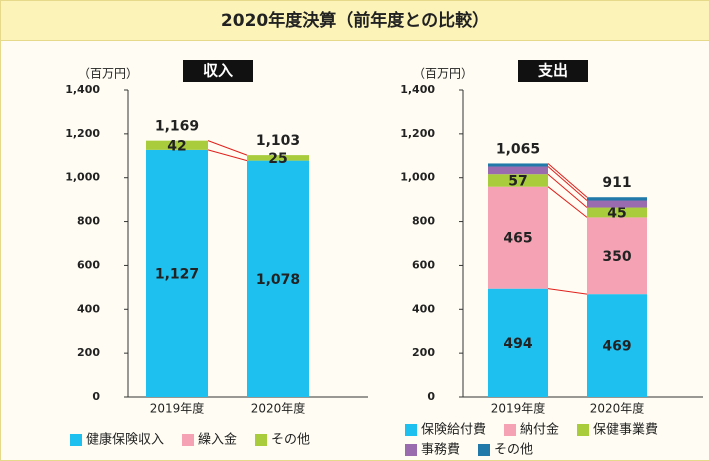  I want to click on panel-title: 収入, so click(218, 71).